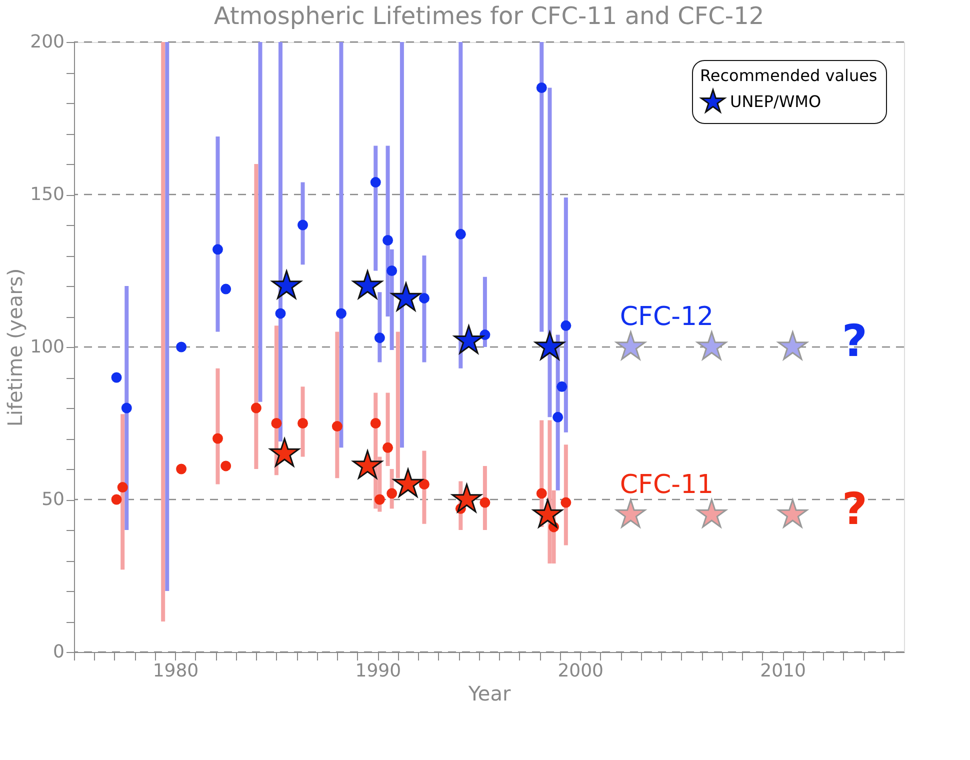  What do you see at coordinates (789, 75) in the screenshot?
I see `legend-title: Recommended values` at bounding box center [789, 75].